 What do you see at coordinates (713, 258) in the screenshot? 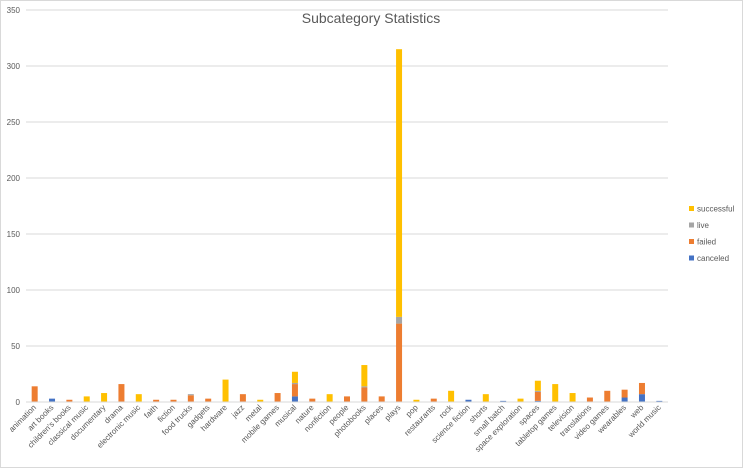
I see `legend-label: canceled` at bounding box center [713, 258].